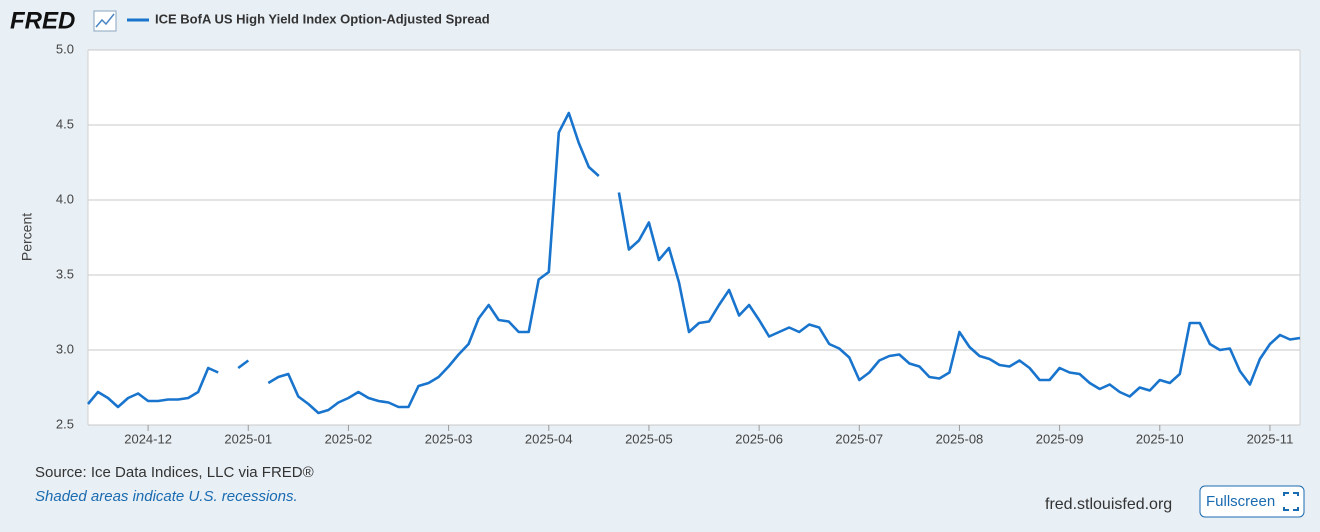 Image resolution: width=1320 pixels, height=532 pixels. Describe the element at coordinates (65, 273) in the screenshot. I see `y-tick-label: 3.5` at that location.